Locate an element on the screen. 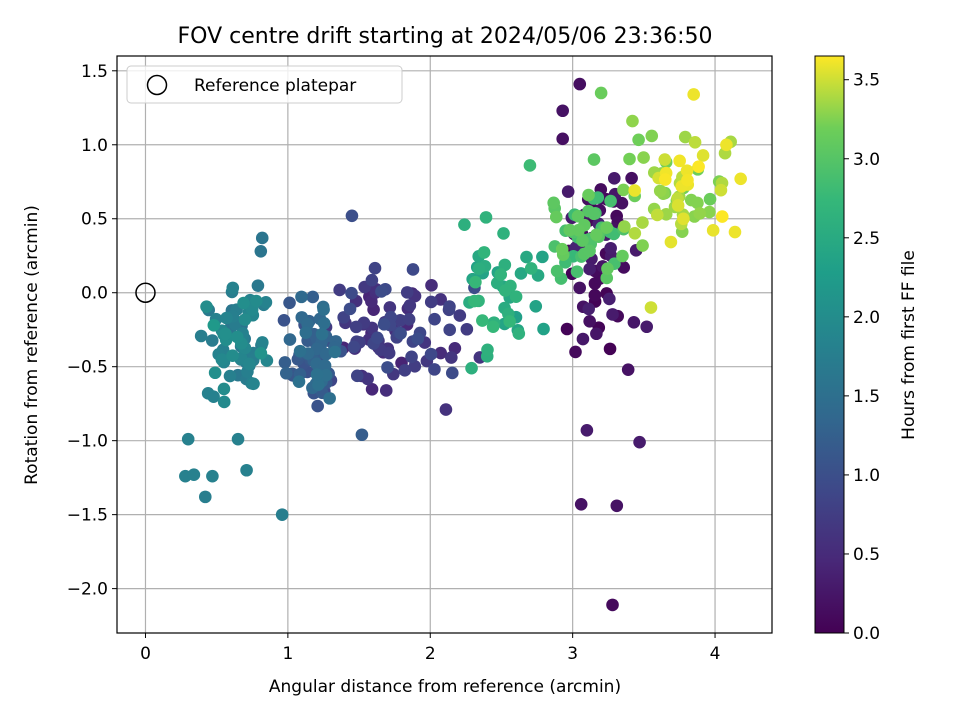  x-tick-label: 4 is located at coordinates (715, 654).